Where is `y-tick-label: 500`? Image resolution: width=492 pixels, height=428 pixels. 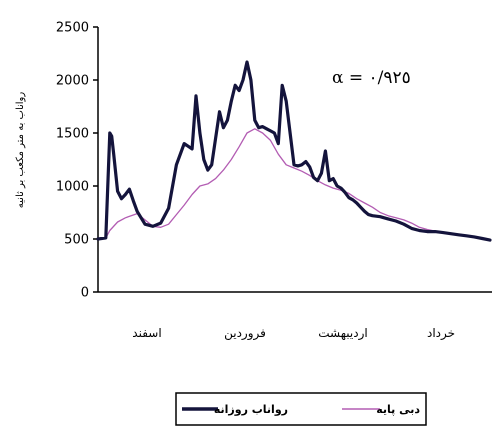
y-tick-label: 500 is located at coordinates (76, 240).